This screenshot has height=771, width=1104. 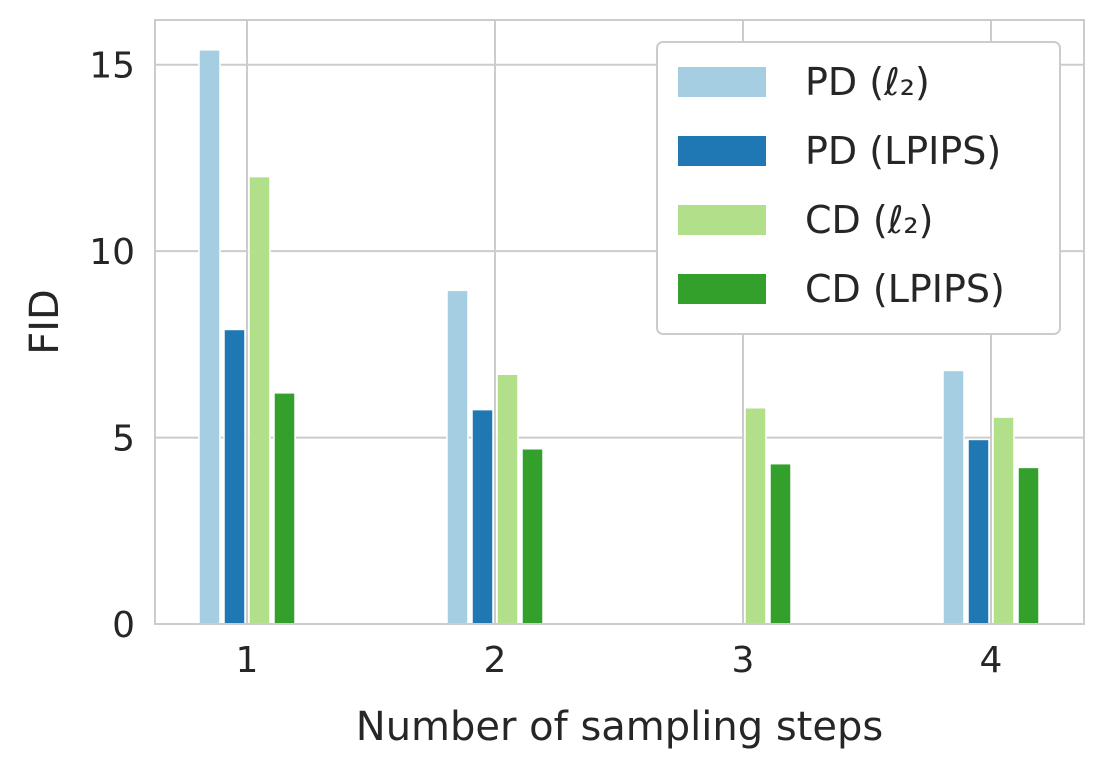 What do you see at coordinates (45, 322) in the screenshot?
I see `y-axis-label: FID` at bounding box center [45, 322].